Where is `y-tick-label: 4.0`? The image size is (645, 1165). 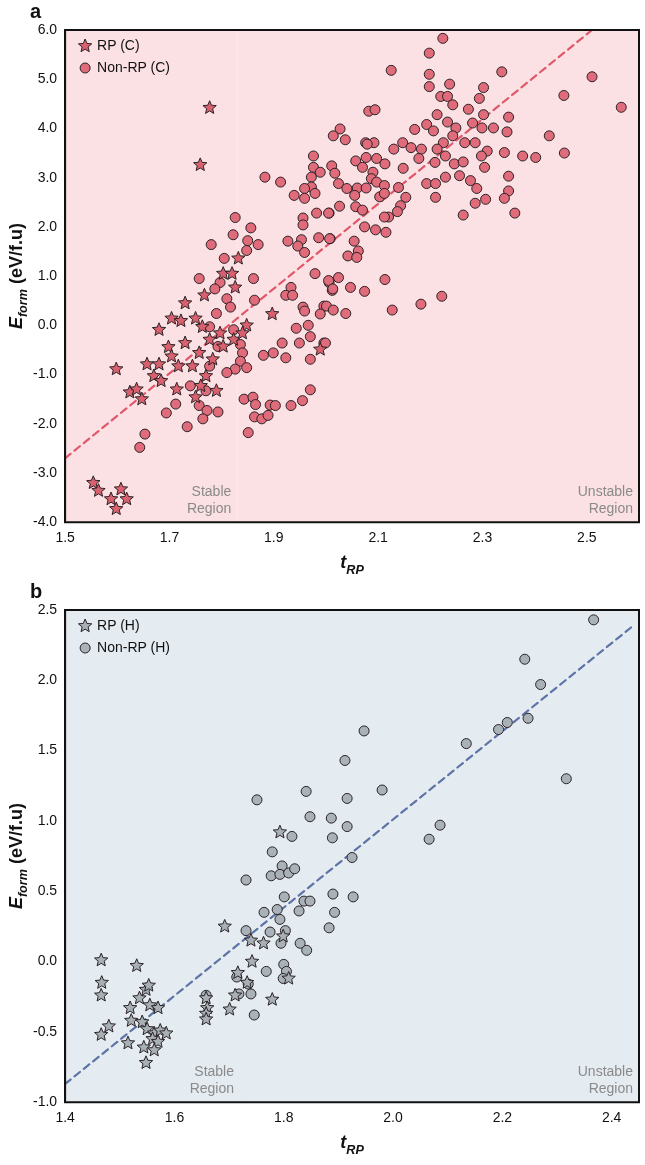 y-tick-label: 4.0 is located at coordinates (47, 127).